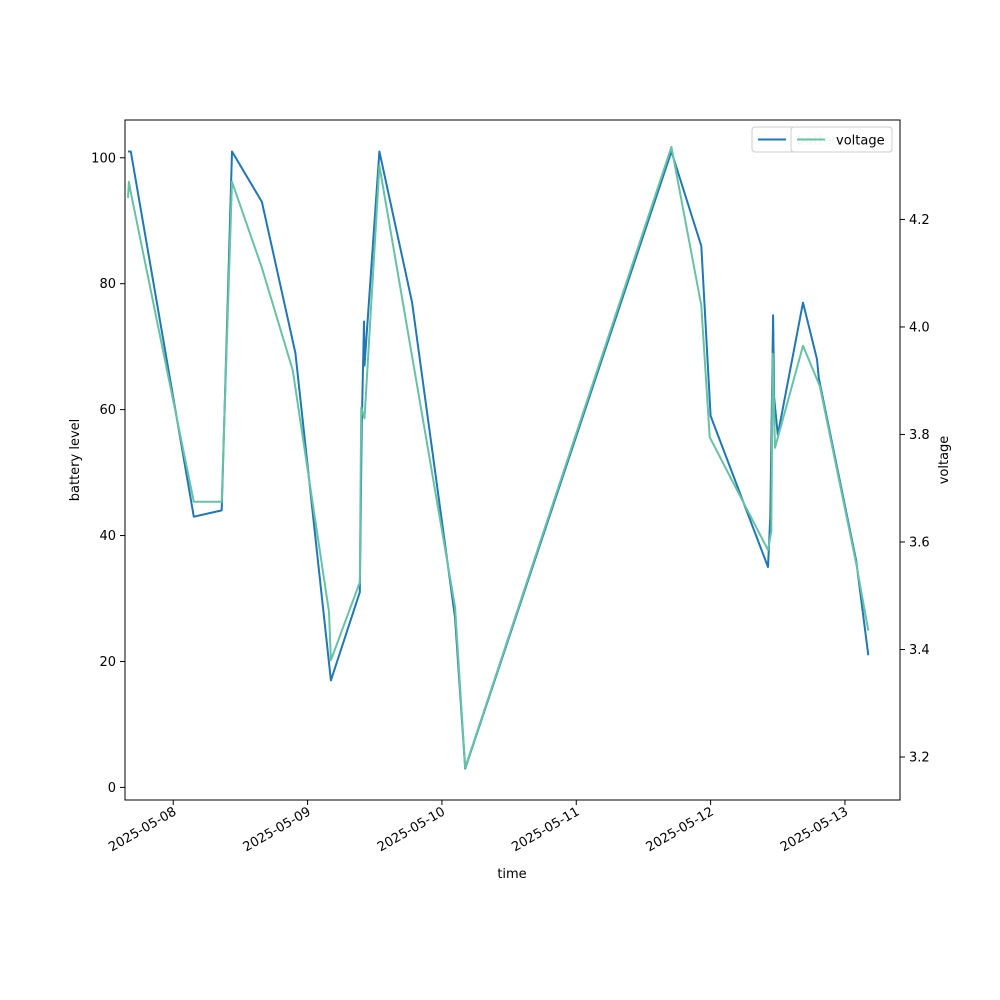 This screenshot has width=1000, height=1000. I want to click on y2-tick-label-3.4: 3.4, so click(919, 650).